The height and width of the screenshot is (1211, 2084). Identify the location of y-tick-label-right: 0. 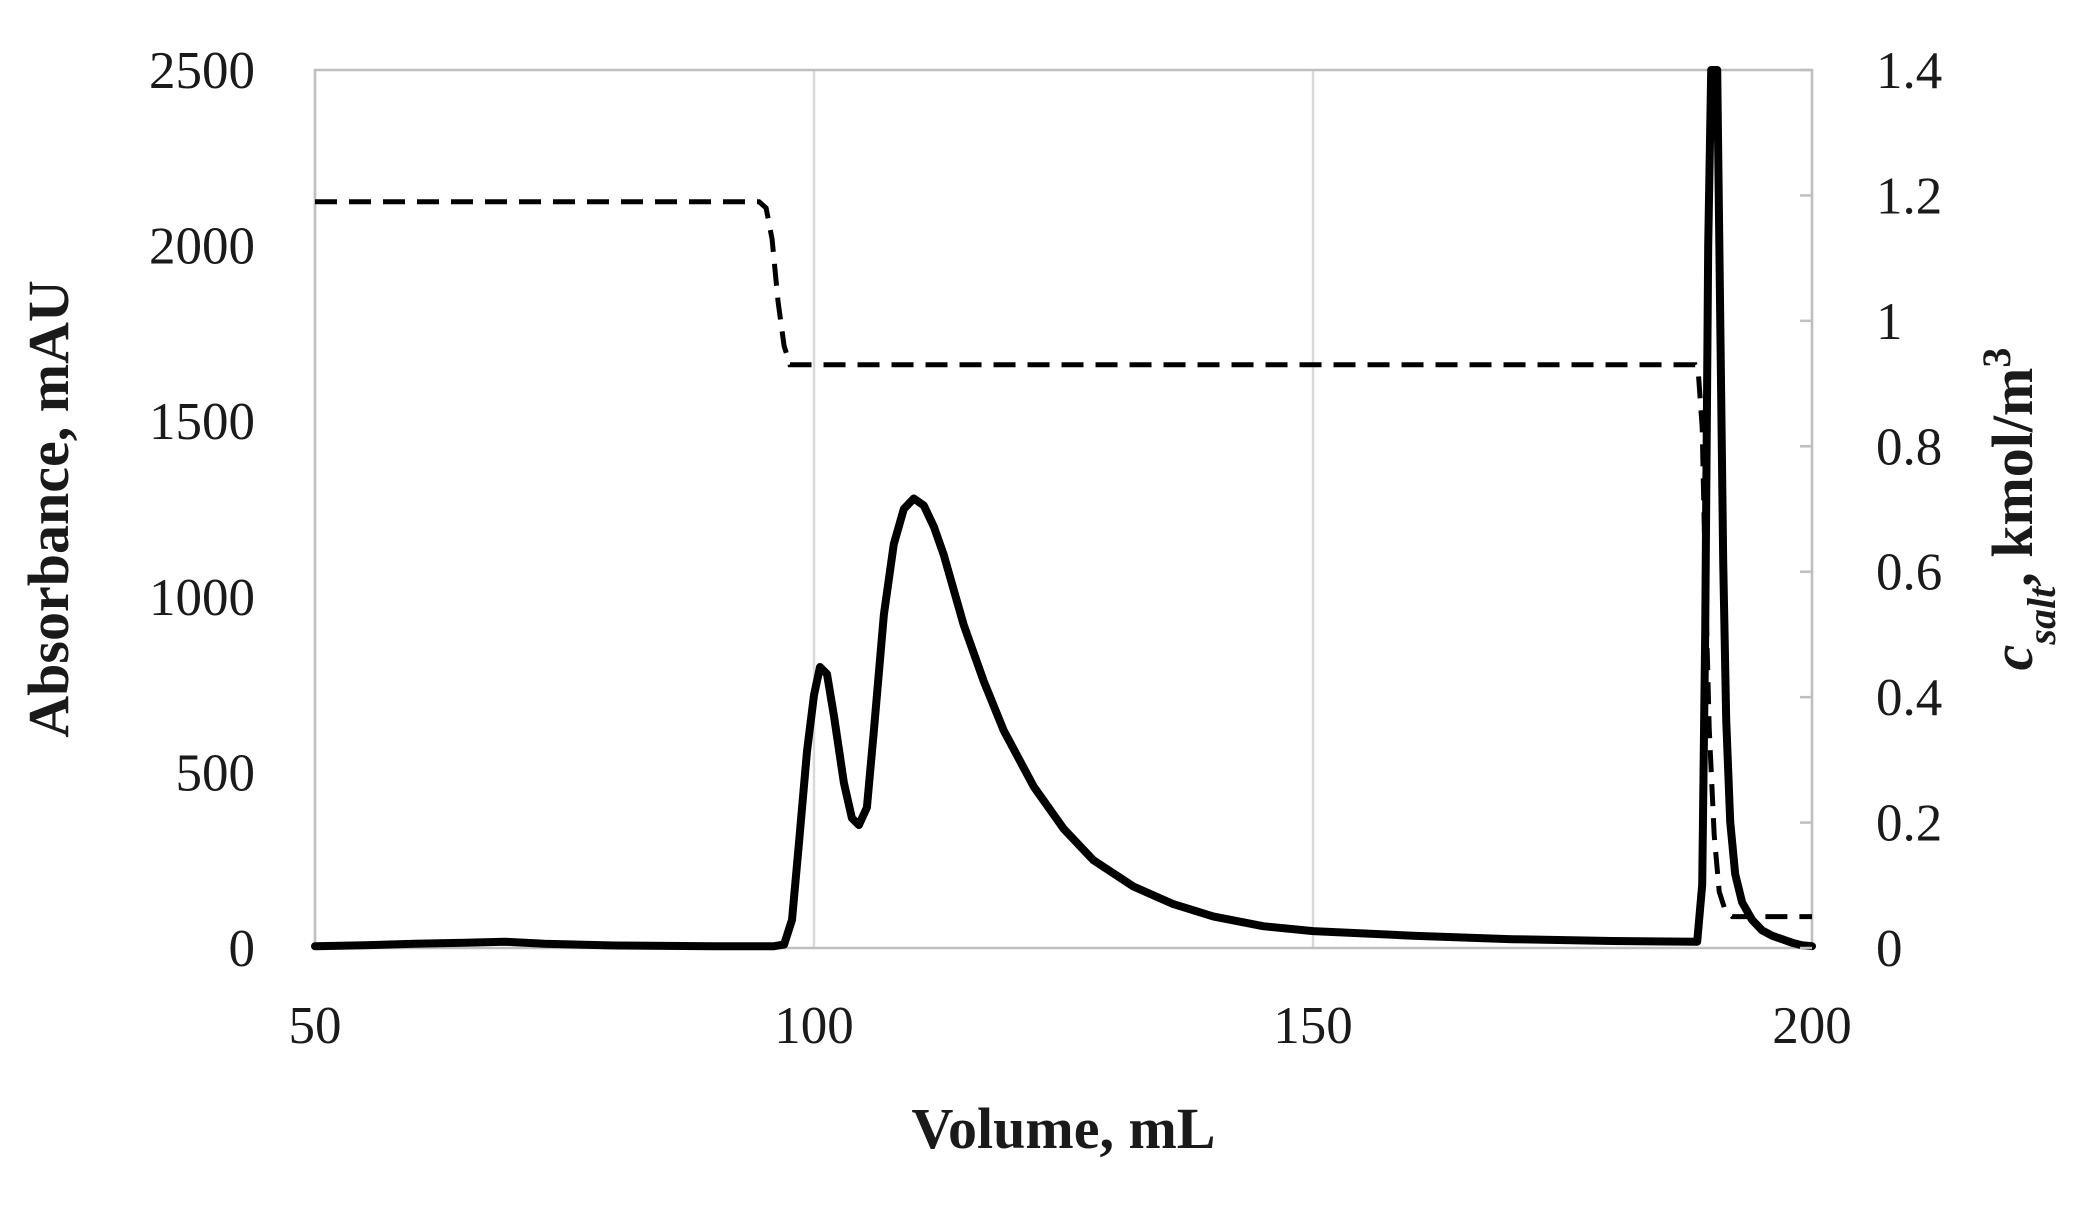
(1889, 949).